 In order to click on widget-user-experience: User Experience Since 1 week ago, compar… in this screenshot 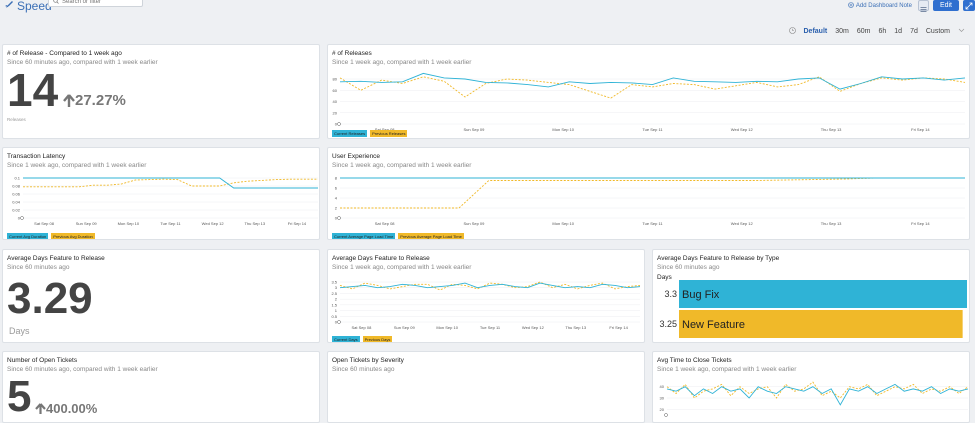, I will do `click(648, 193)`.